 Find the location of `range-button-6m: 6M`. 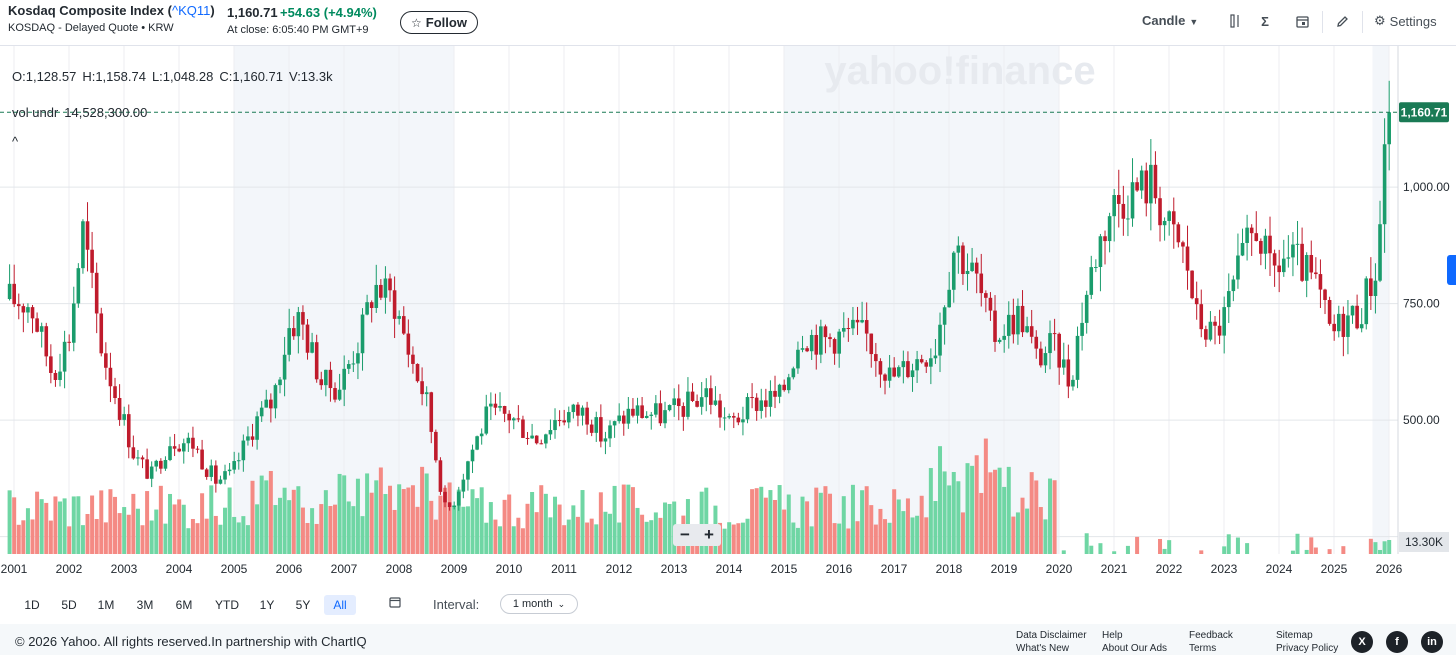

range-button-6m: 6M is located at coordinates (184, 605).